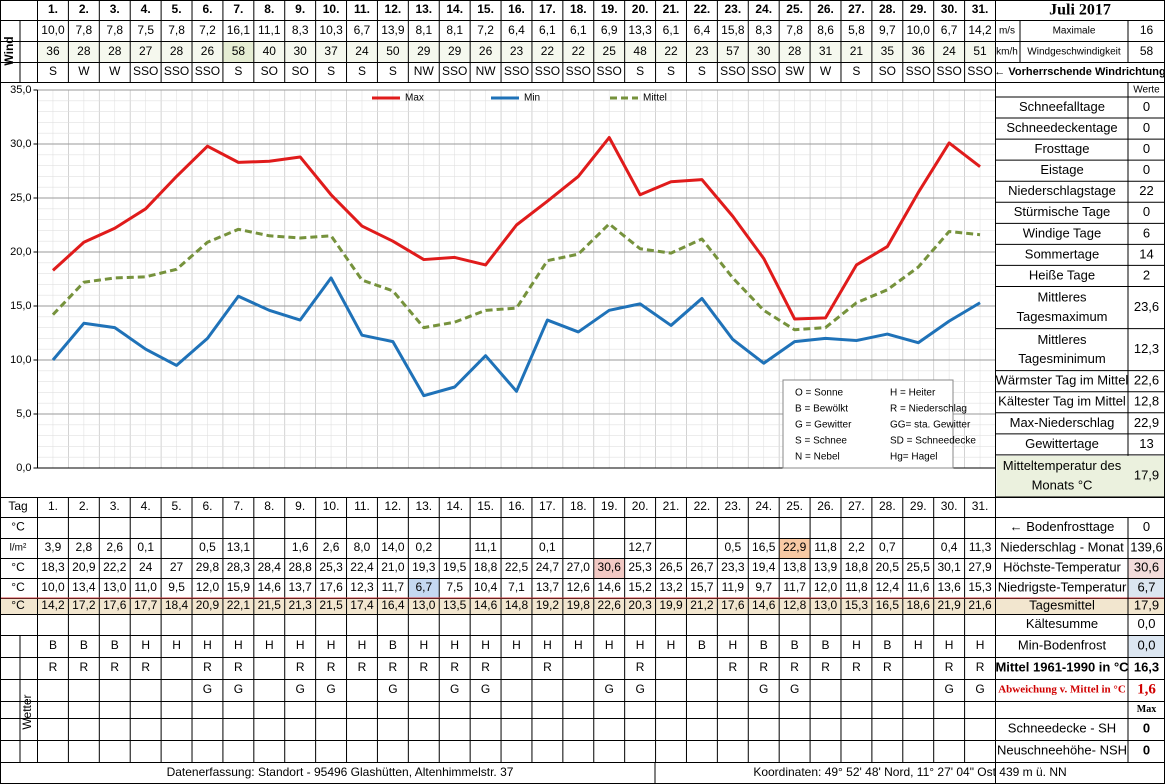  I want to click on day-label: 27., so click(856, 506).